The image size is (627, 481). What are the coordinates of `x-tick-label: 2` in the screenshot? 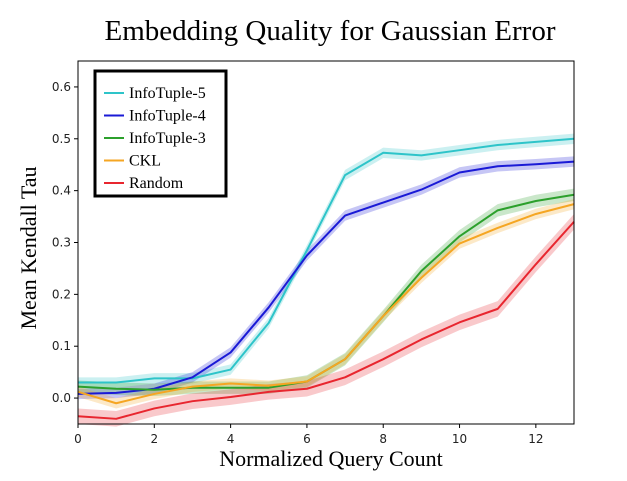 It's located at (154, 439).